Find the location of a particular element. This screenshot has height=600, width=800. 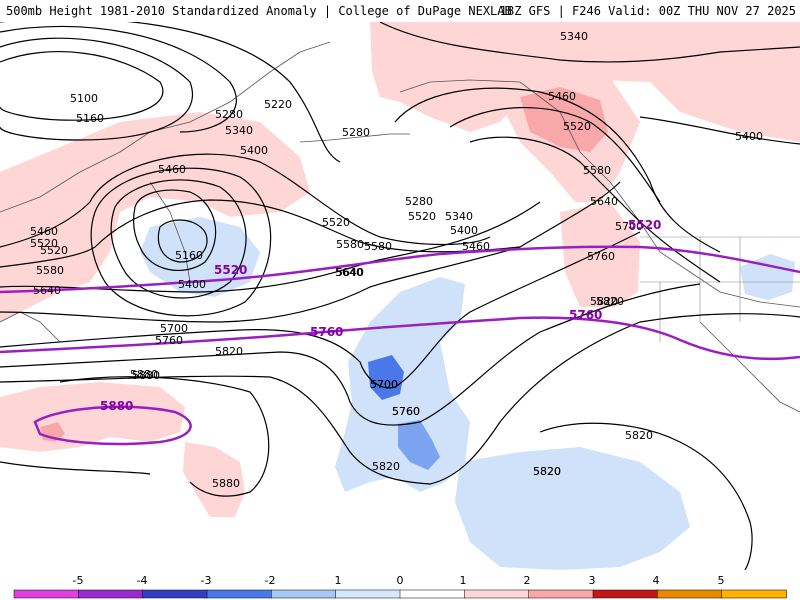

contour-5520-alaska is located at coordinates (555, 154).